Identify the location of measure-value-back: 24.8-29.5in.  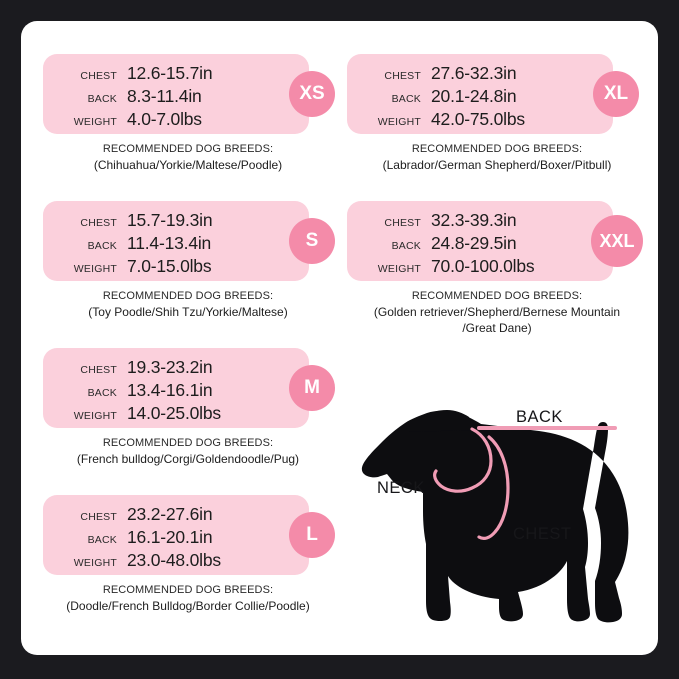
(474, 243).